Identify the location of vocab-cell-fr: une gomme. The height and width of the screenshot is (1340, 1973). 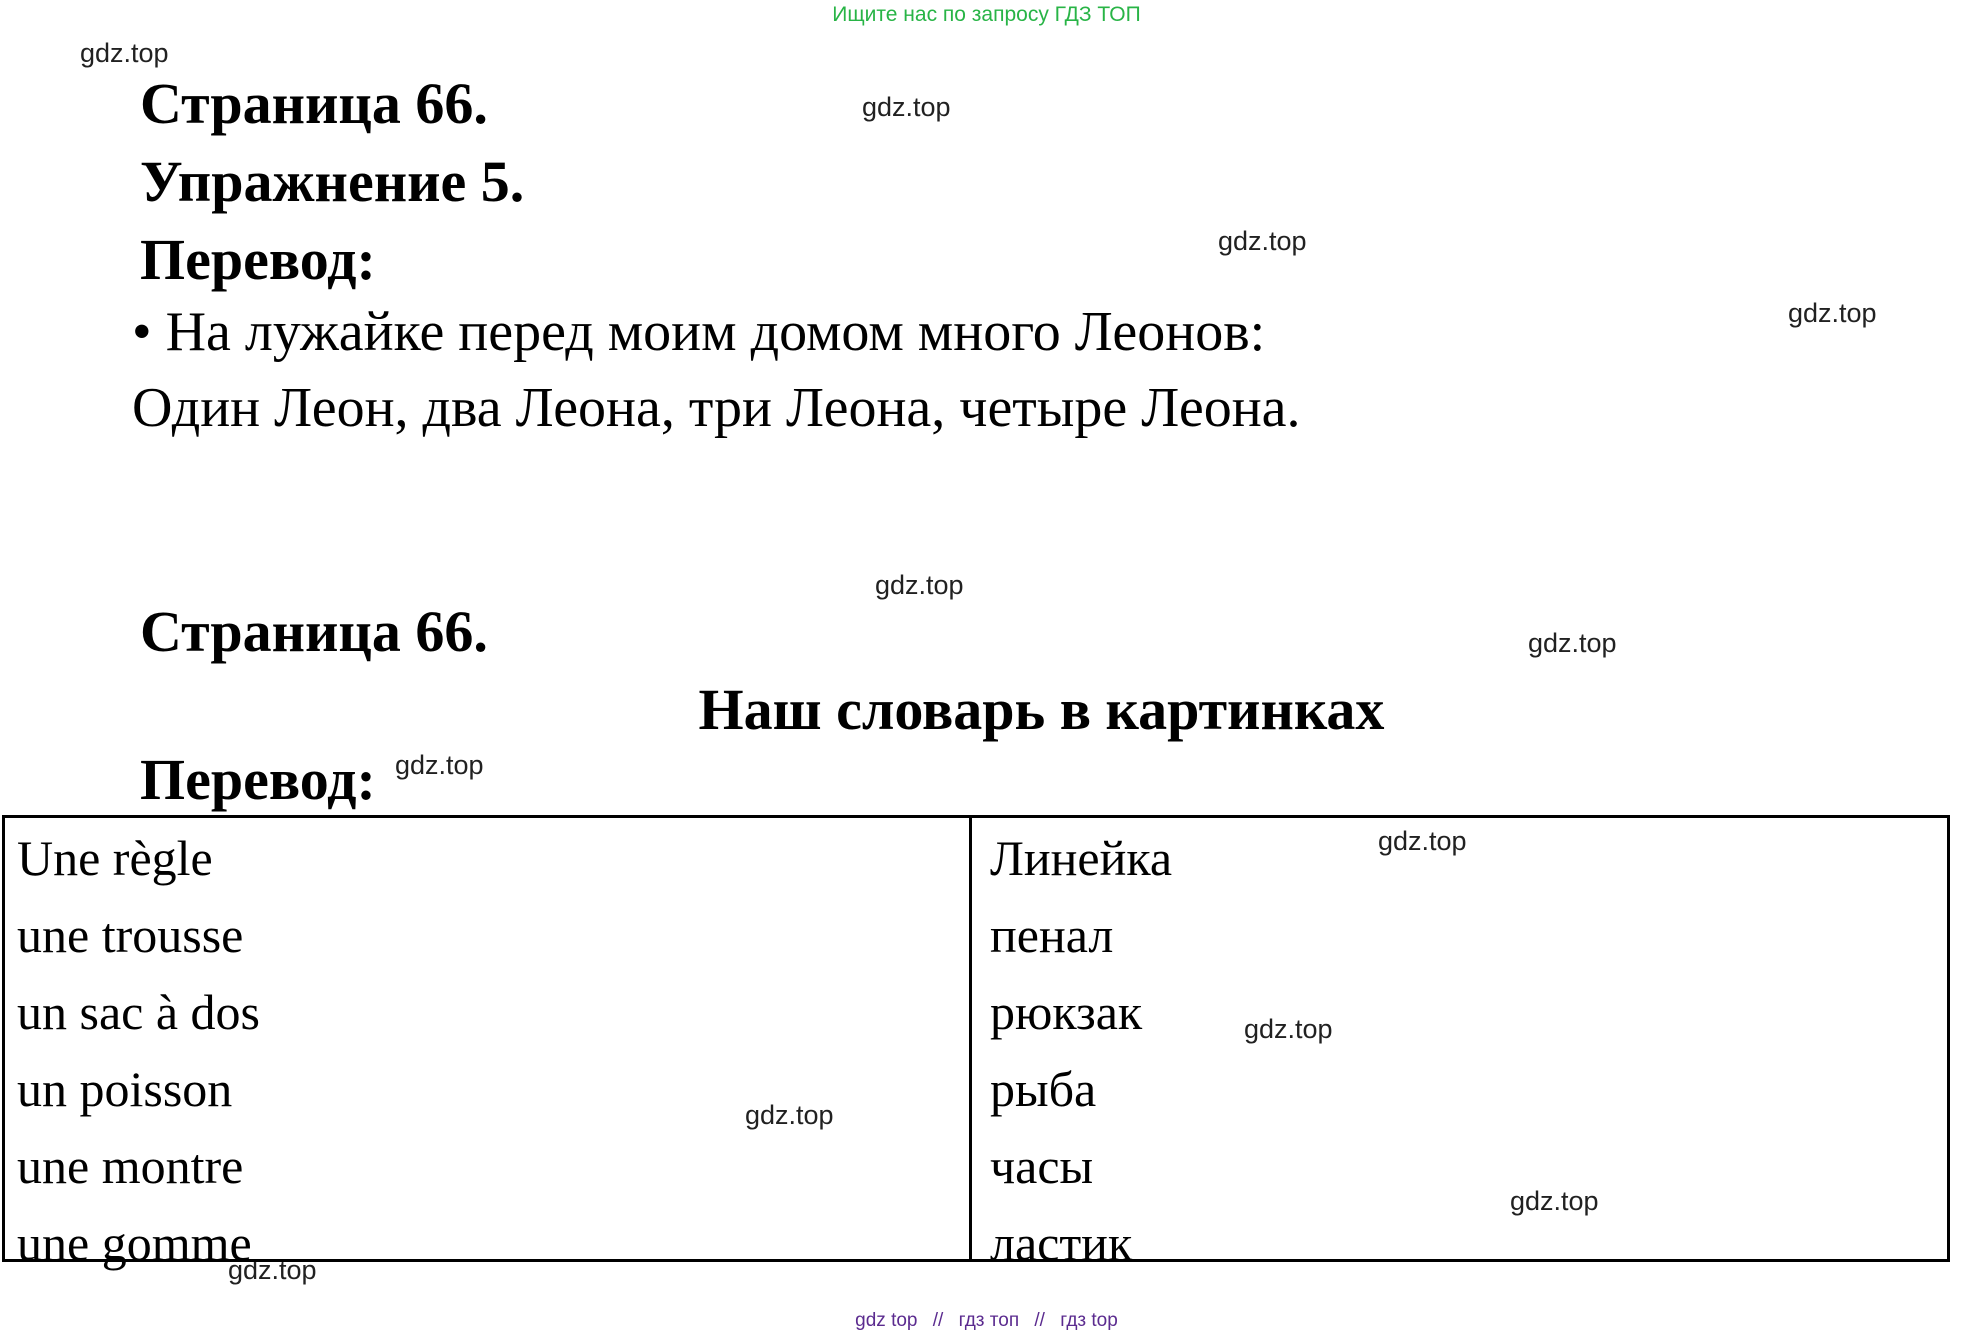
(134, 1243).